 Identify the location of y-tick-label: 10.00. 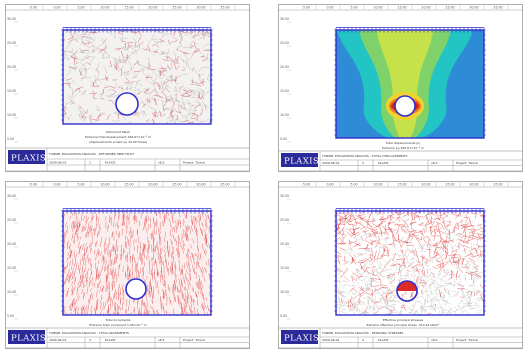
(11, 292).